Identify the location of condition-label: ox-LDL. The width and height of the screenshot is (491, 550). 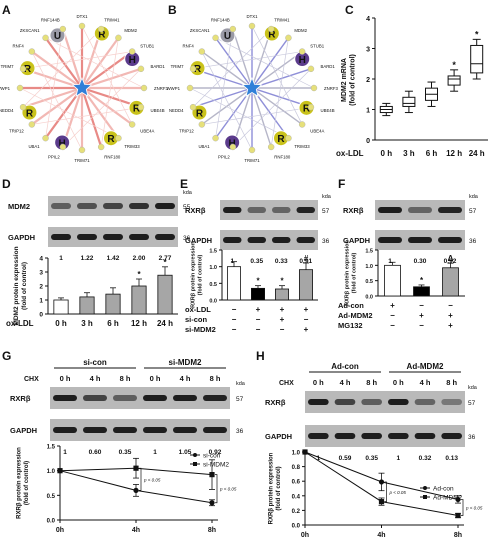
(198, 309).